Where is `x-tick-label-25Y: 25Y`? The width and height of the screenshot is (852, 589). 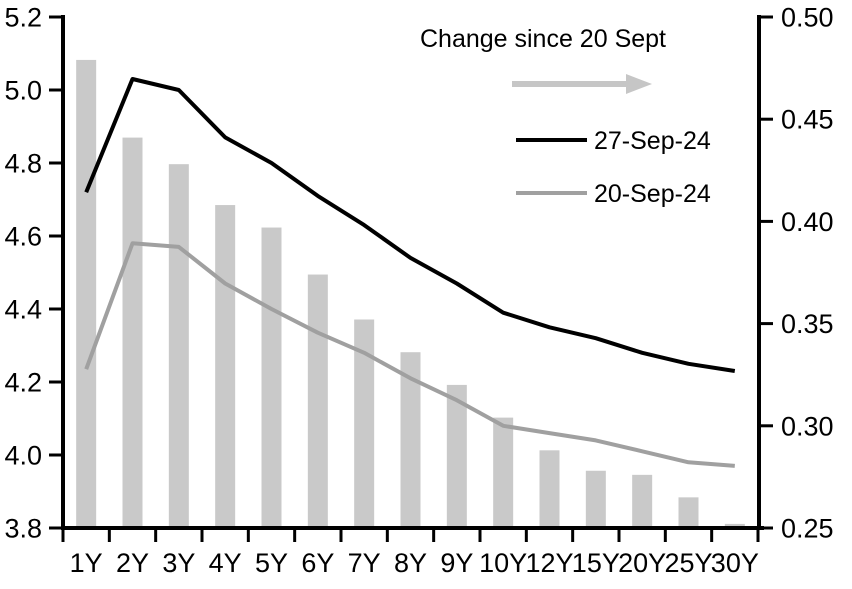
x-tick-label-25Y: 25Y is located at coordinates (688, 563).